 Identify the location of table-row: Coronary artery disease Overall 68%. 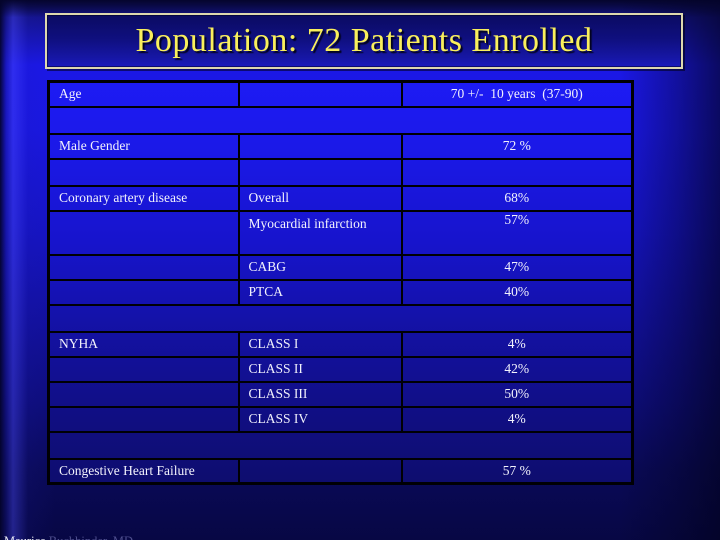
(340, 198).